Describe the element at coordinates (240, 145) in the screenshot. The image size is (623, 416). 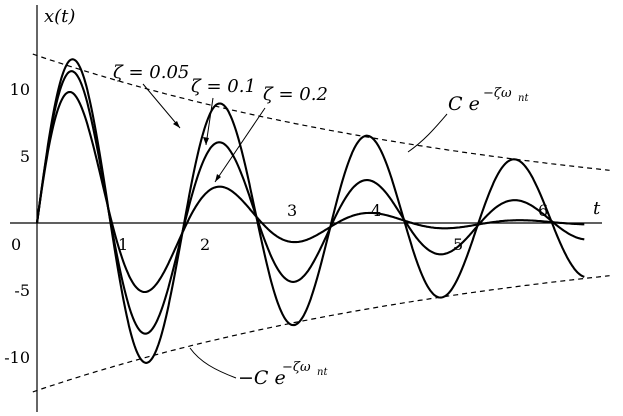
I see `annotation-arrow-zeta-0.2` at that location.